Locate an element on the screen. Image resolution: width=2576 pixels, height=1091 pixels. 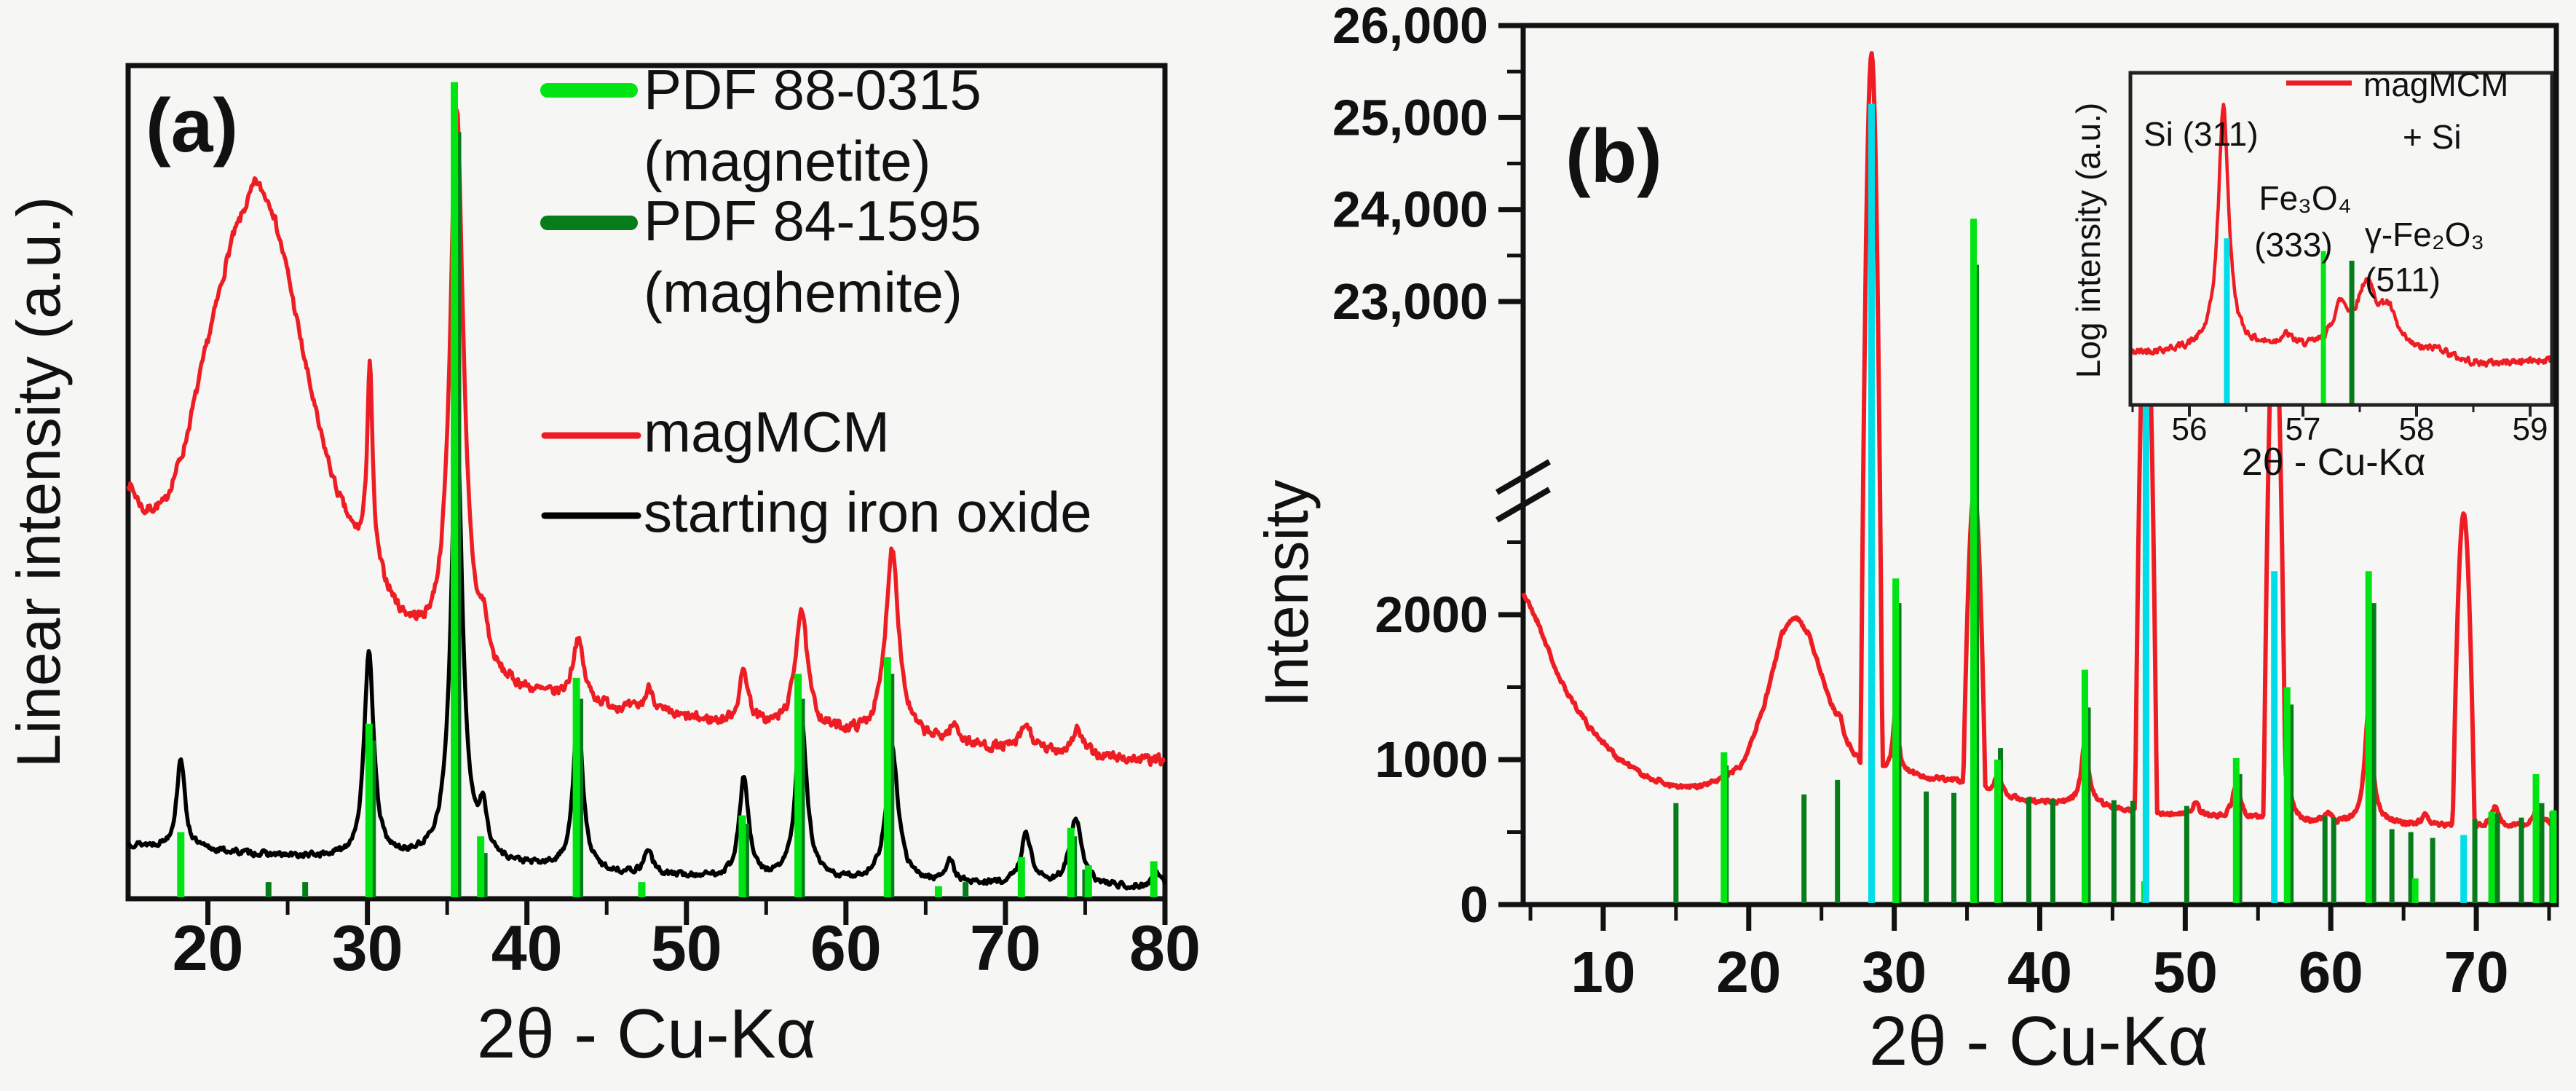
panel-b-y-axis-title: Intensity is located at coordinates (1286, 594).